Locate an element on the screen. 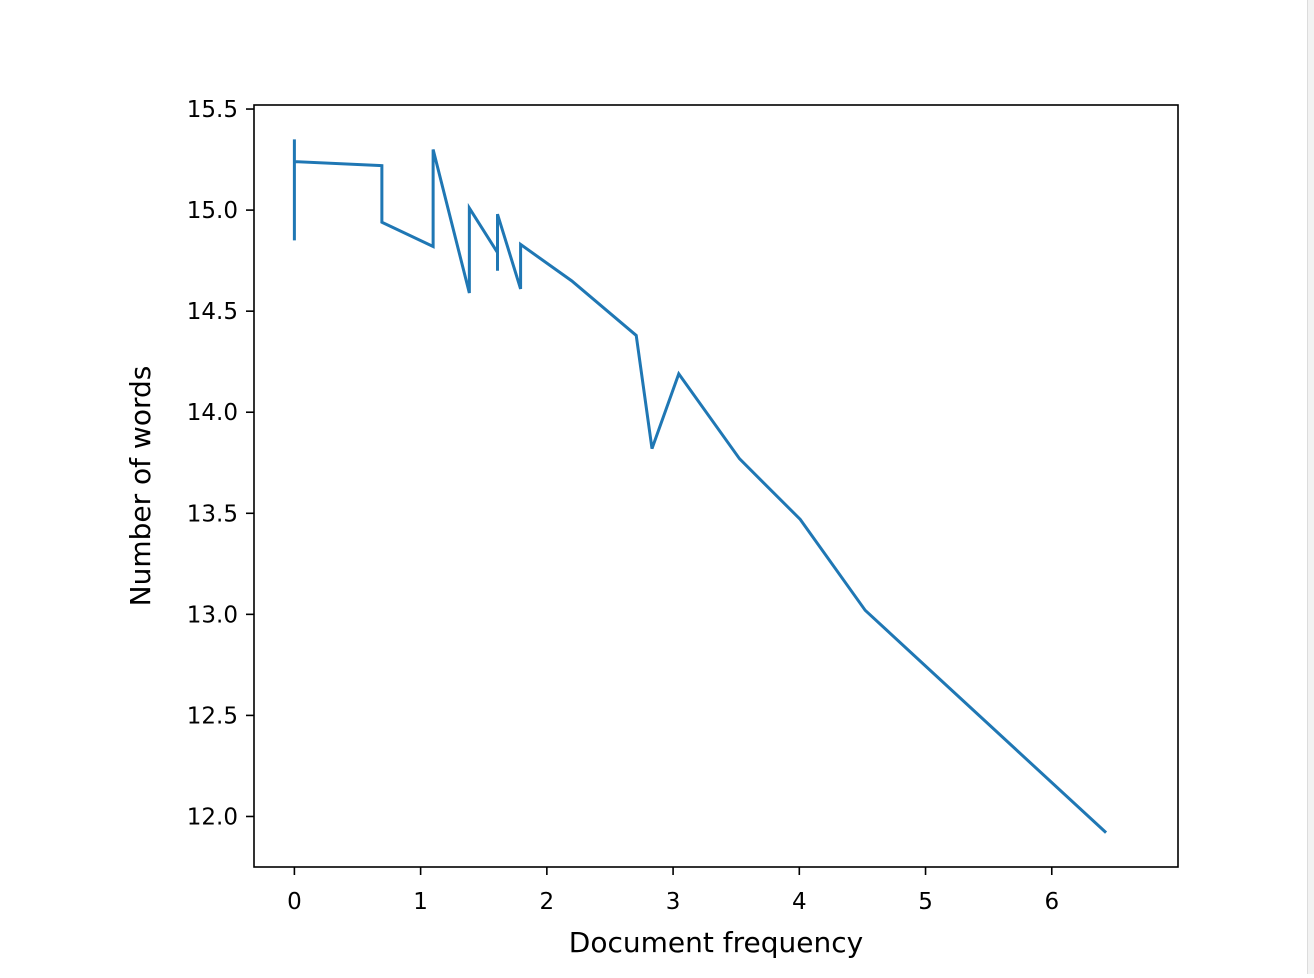  y-tick-label: 13.0 is located at coordinates (212, 615).